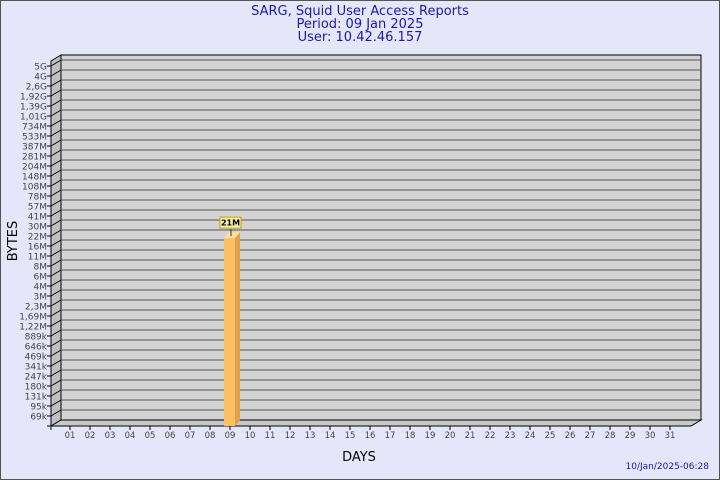 Image resolution: width=720 pixels, height=480 pixels. I want to click on x-tick-label: 16, so click(370, 436).